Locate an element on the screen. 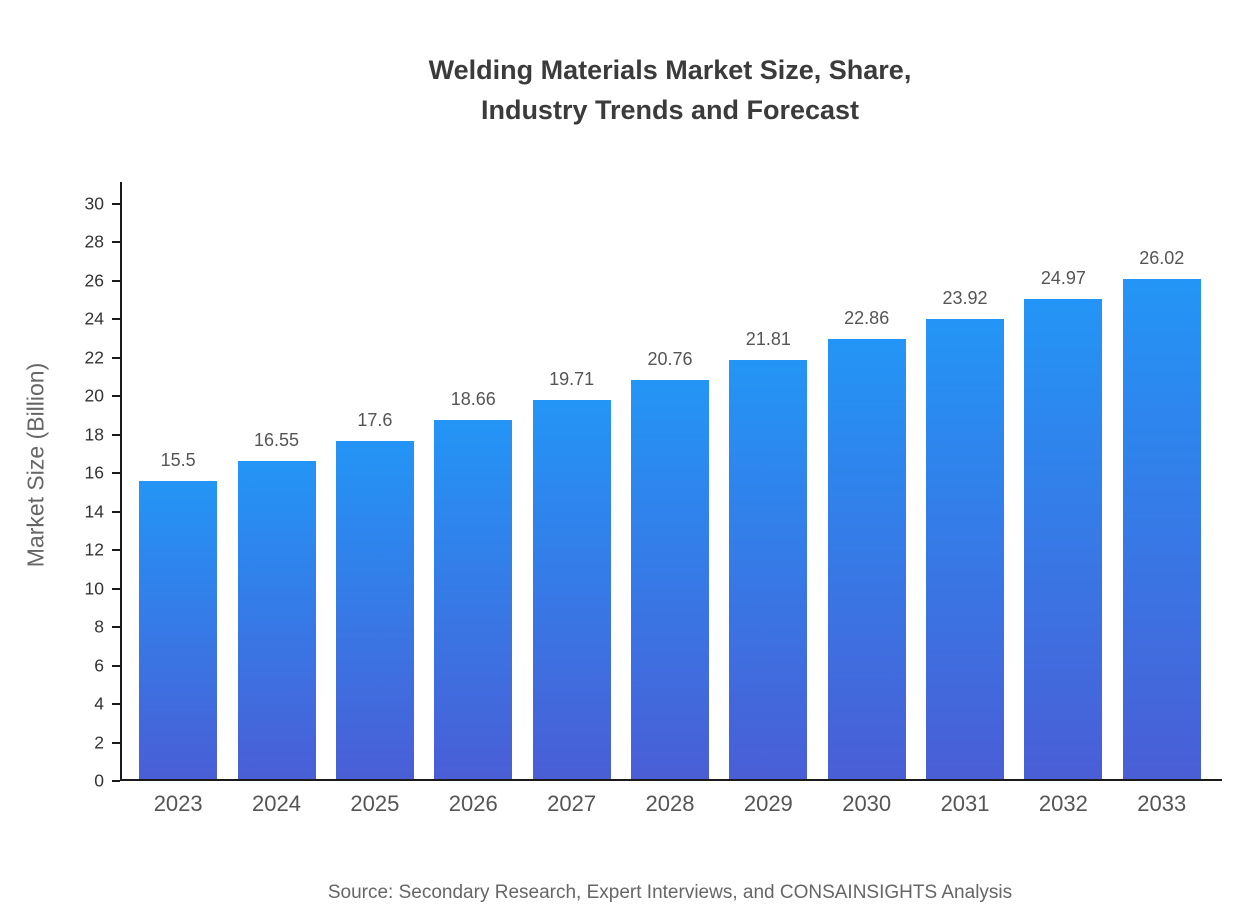  bar-slot: 17.6 2025 is located at coordinates (375, 509).